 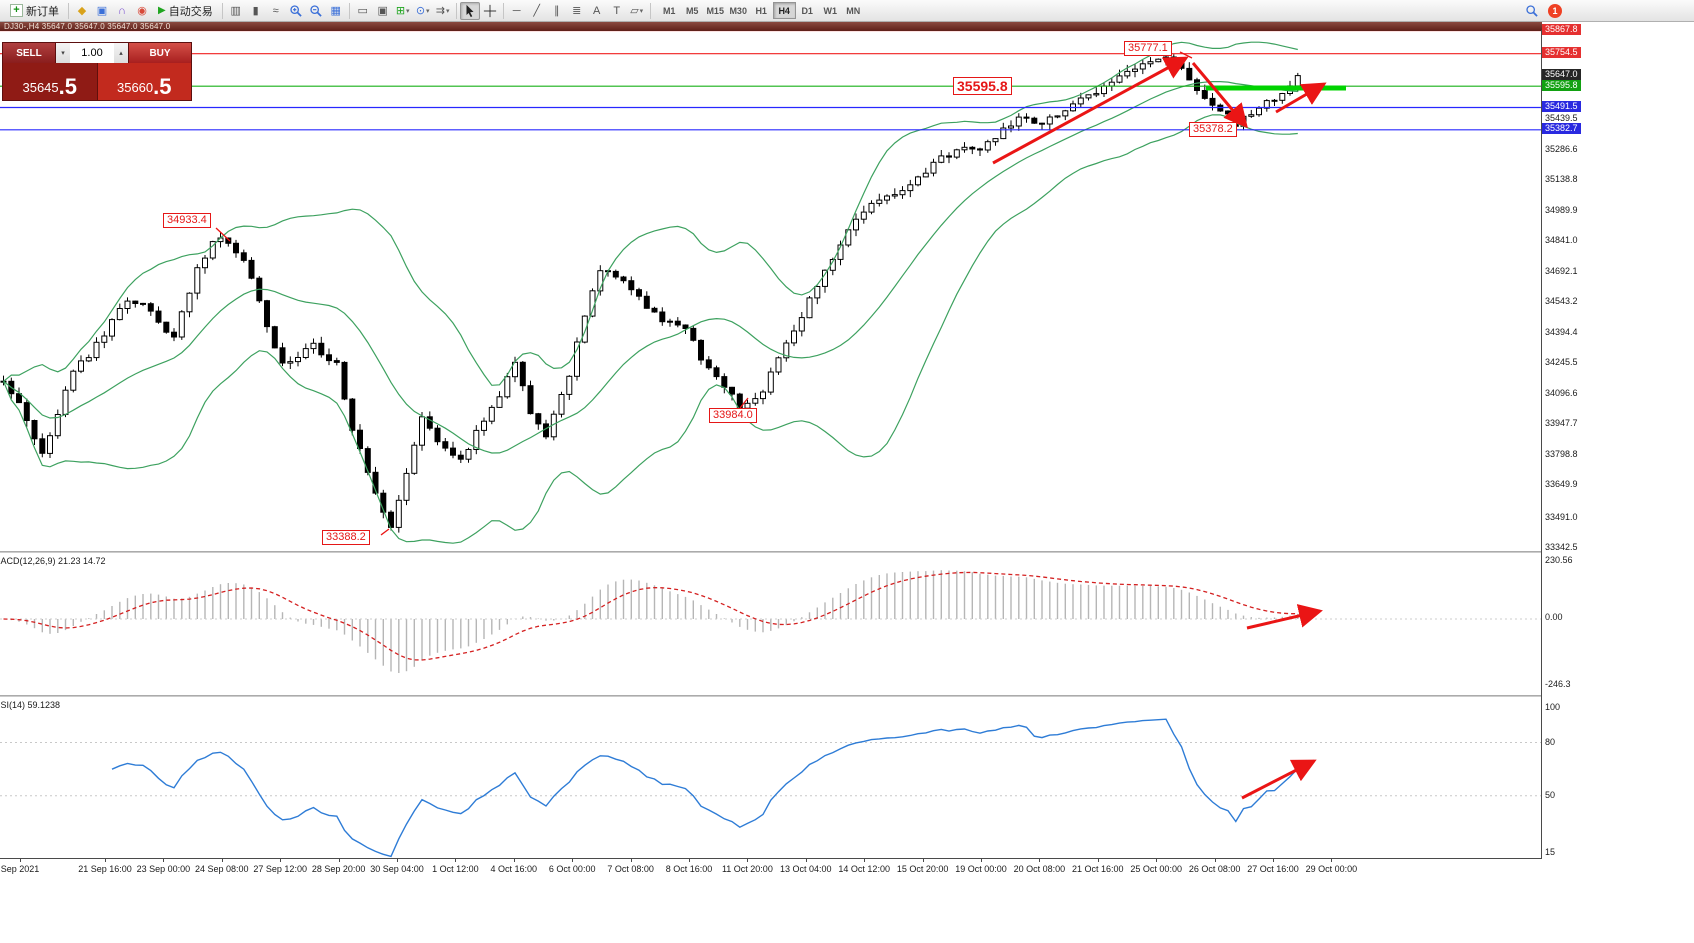 I want to click on price-annotation: 35595.8, so click(x=982, y=85).